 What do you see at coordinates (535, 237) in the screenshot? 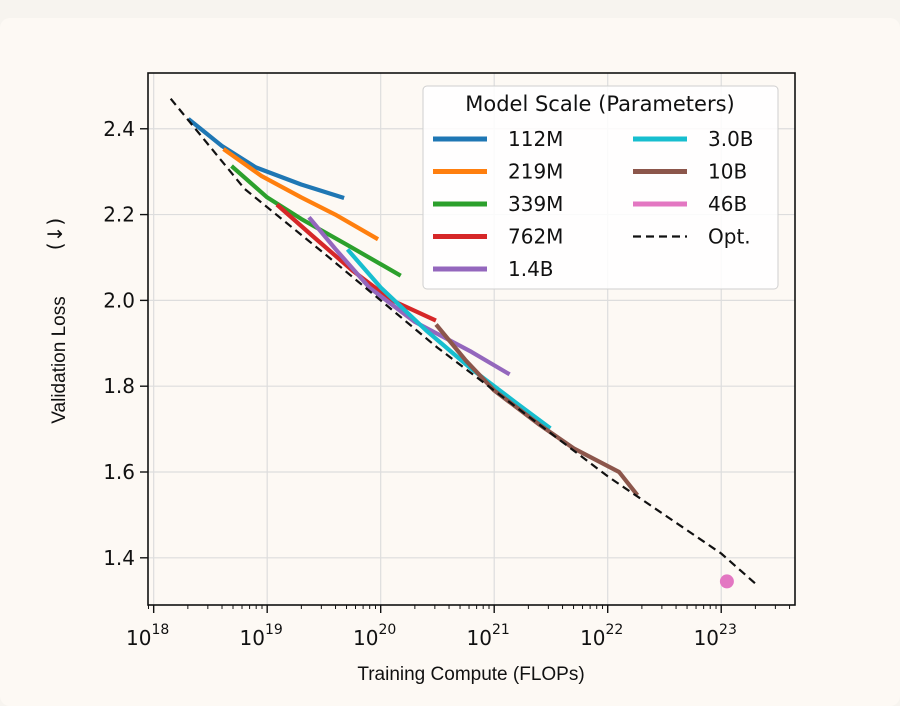
I see `legend-label-762m: 762M` at bounding box center [535, 237].